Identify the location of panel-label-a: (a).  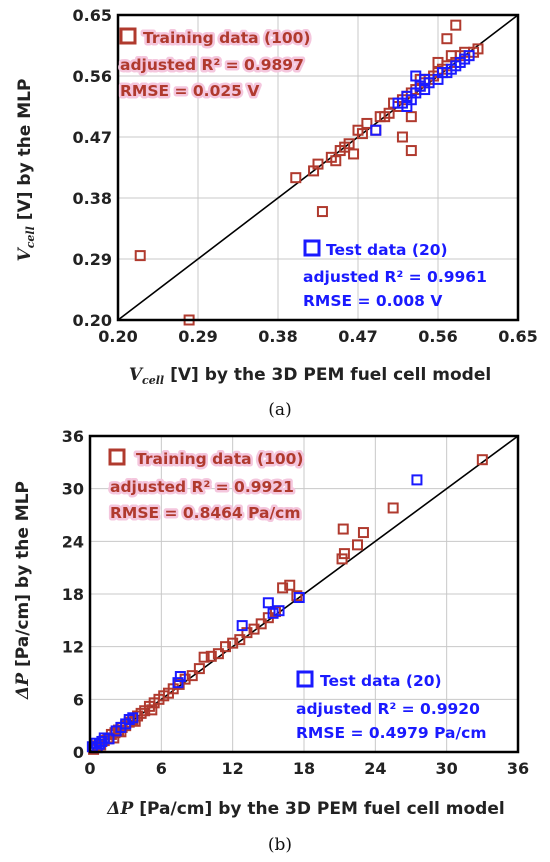
(279, 410).